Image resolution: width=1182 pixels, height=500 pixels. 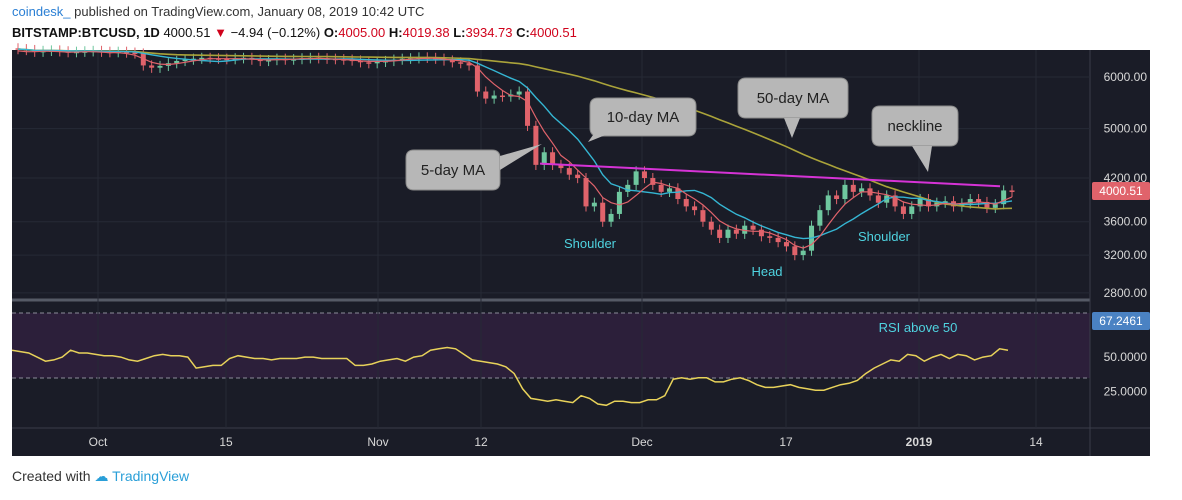 What do you see at coordinates (426, 32) in the screenshot?
I see `high-value: 4019.38` at bounding box center [426, 32].